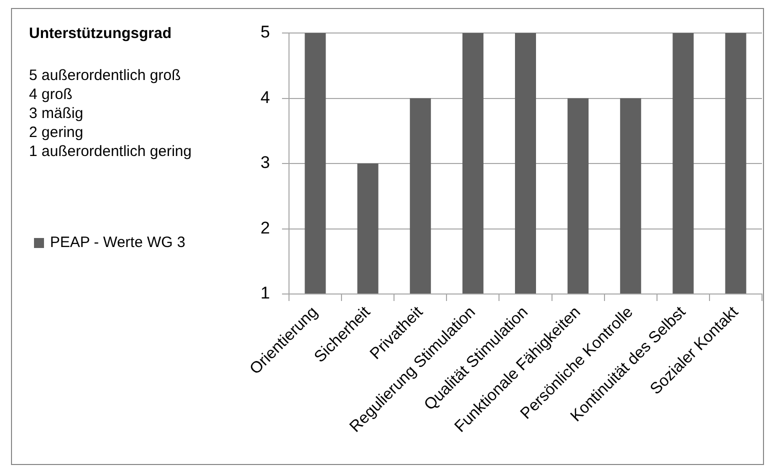 The height and width of the screenshot is (474, 766). What do you see at coordinates (105, 75) in the screenshot?
I see `text: 5 außerordentlich groß` at bounding box center [105, 75].